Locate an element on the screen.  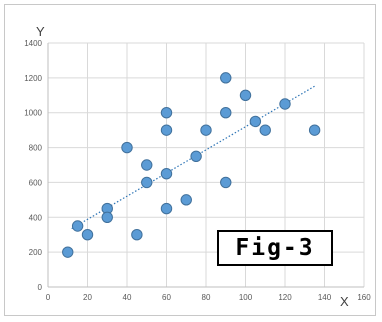
y-tick-label: 200 is located at coordinates (36, 252).